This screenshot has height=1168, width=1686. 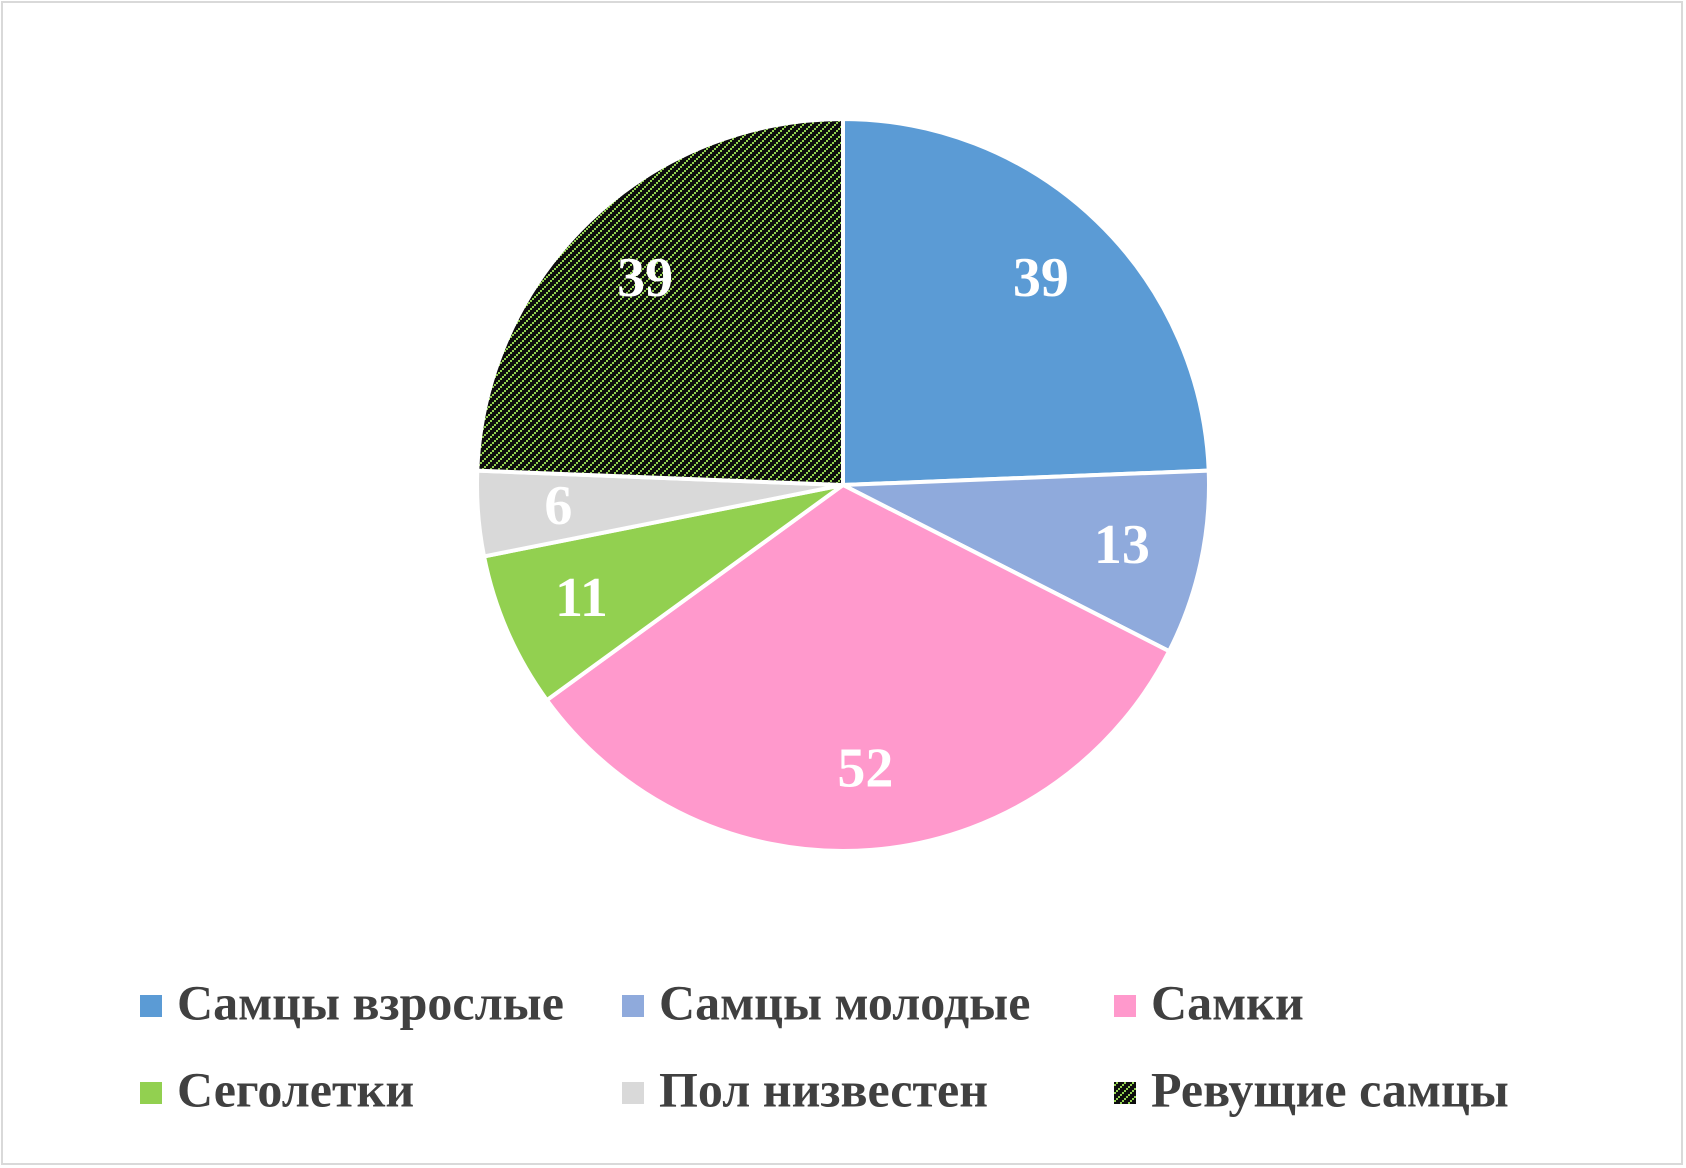 I want to click on legend-label: Ревущие самцы, so click(x=1330, y=1089).